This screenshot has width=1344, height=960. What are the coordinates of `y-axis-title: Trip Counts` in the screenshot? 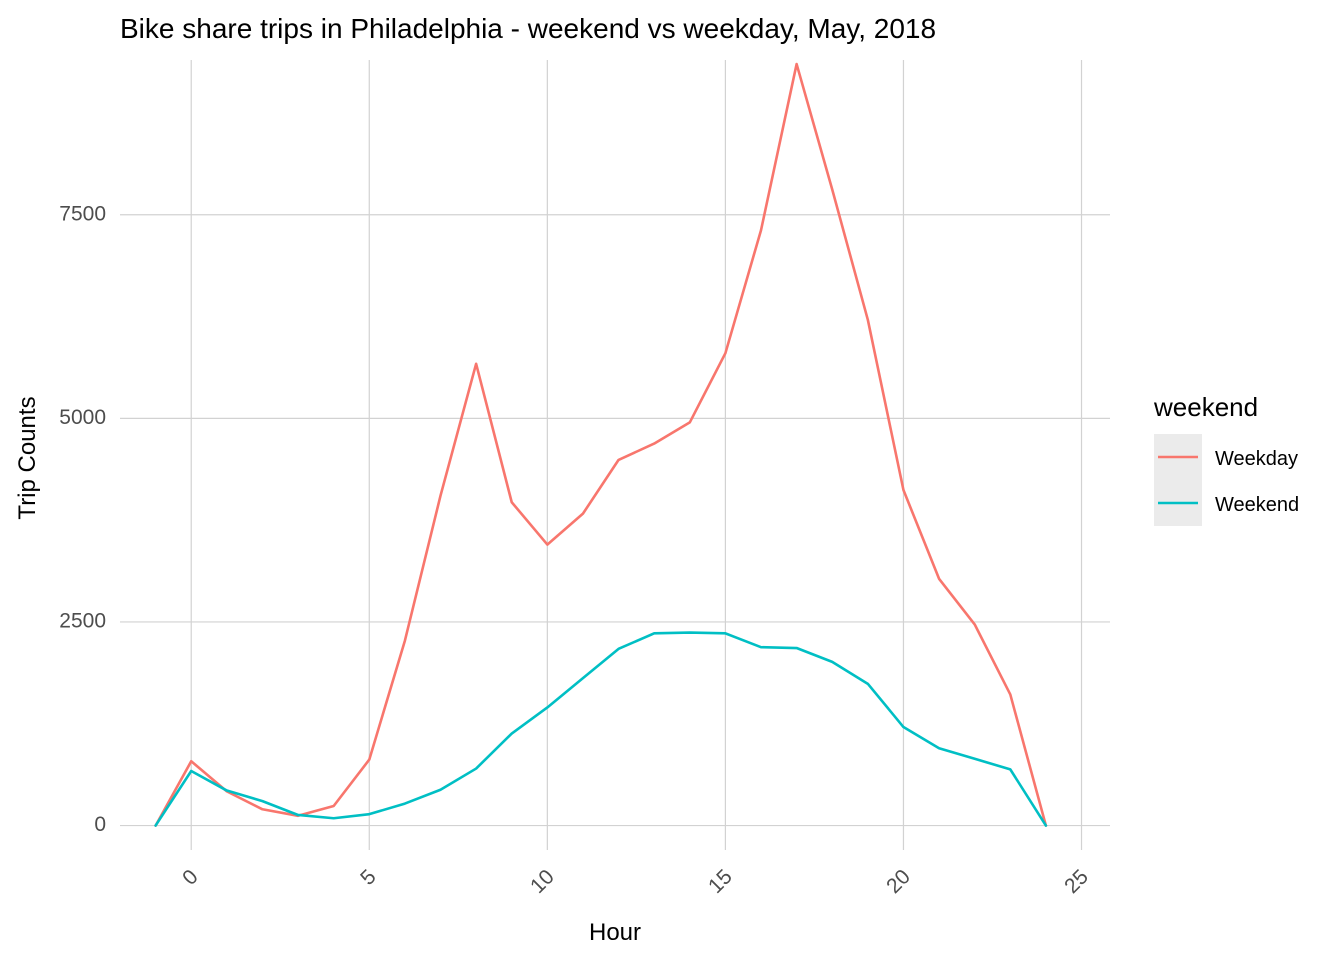 It's located at (27, 457).